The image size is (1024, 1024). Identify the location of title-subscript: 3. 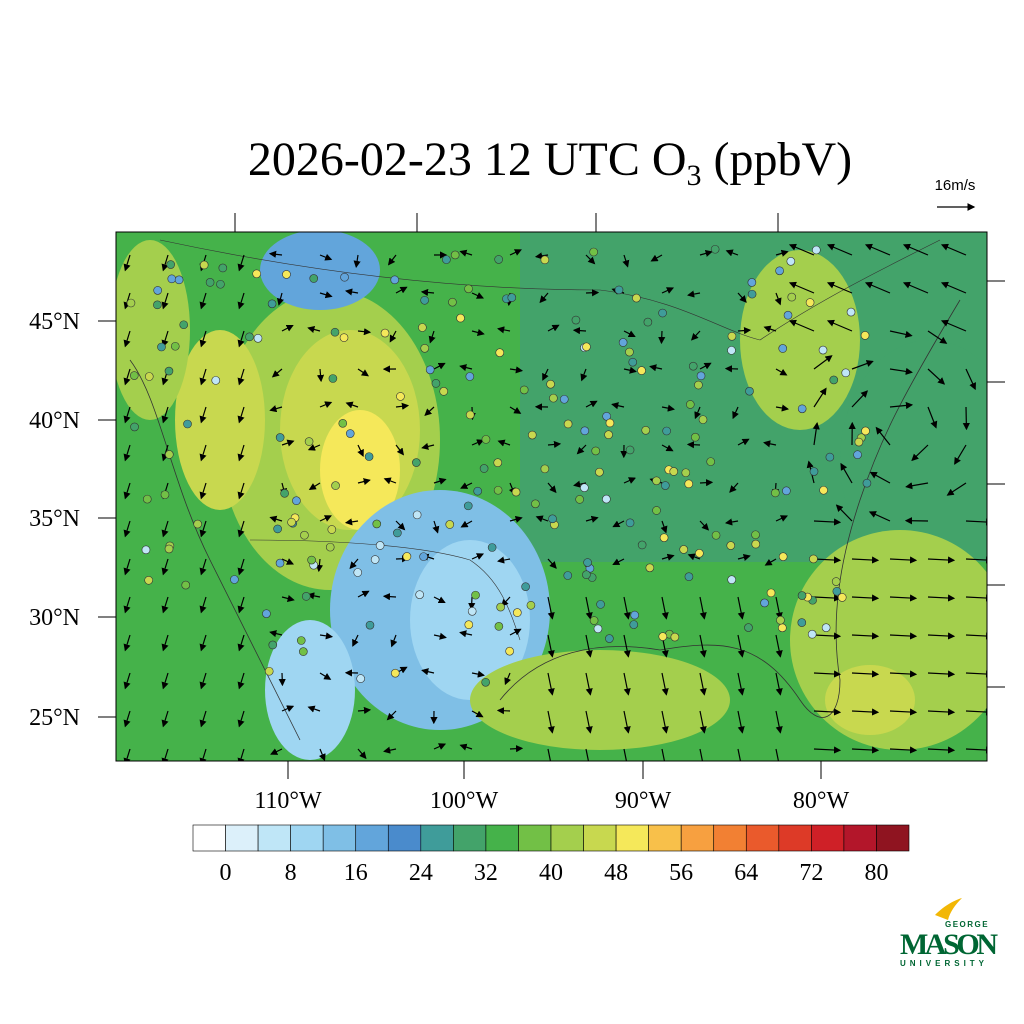
(694, 175).